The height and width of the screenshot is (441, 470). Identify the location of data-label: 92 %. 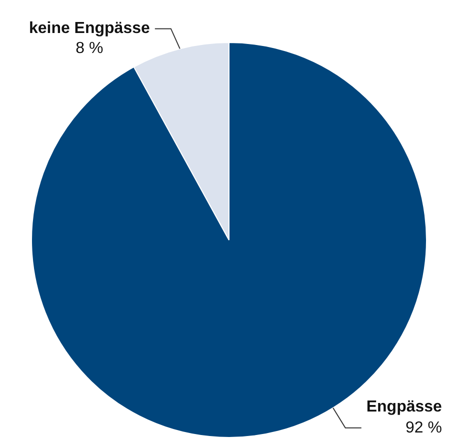
(423, 427).